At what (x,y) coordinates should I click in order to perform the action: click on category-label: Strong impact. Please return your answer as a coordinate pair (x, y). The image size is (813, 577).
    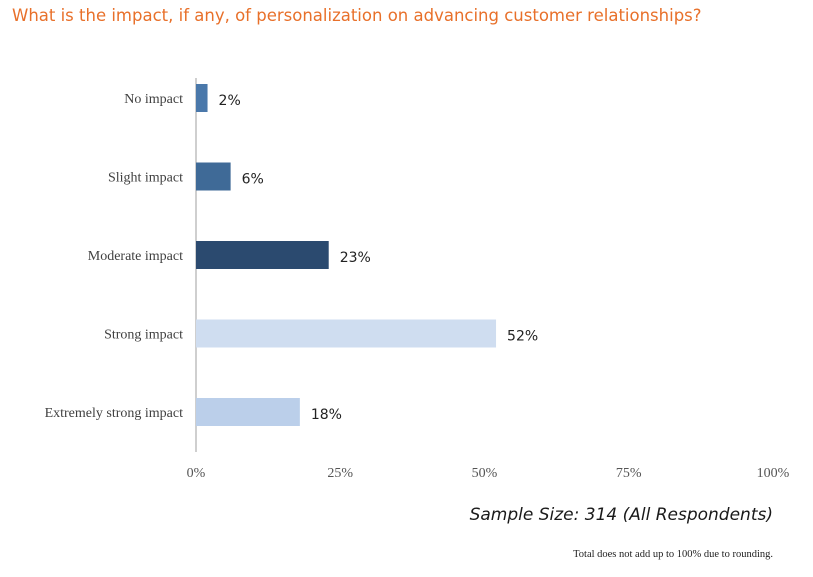
    Looking at the image, I should click on (143, 335).